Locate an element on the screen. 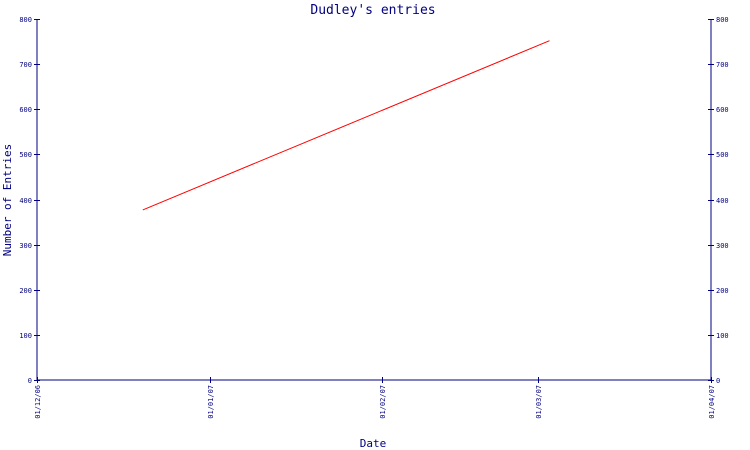 Image resolution: width=750 pixels, height=450 pixels. y-tick-label-left: 200 is located at coordinates (25, 291).